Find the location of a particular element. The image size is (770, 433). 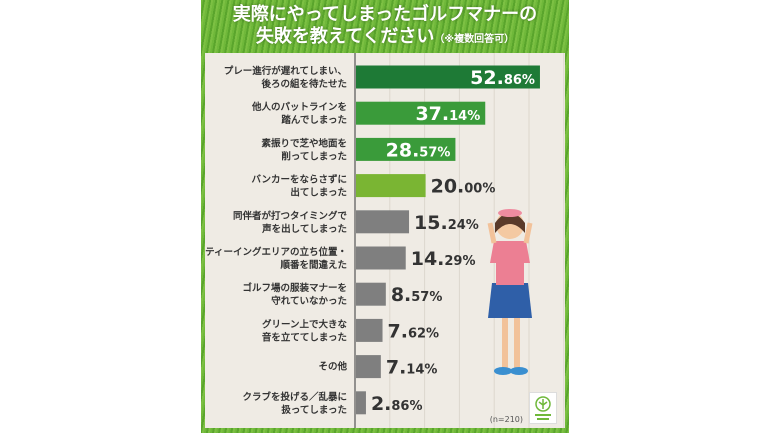

category-label: クラブを投げる／乱暴に is located at coordinates (294, 397).